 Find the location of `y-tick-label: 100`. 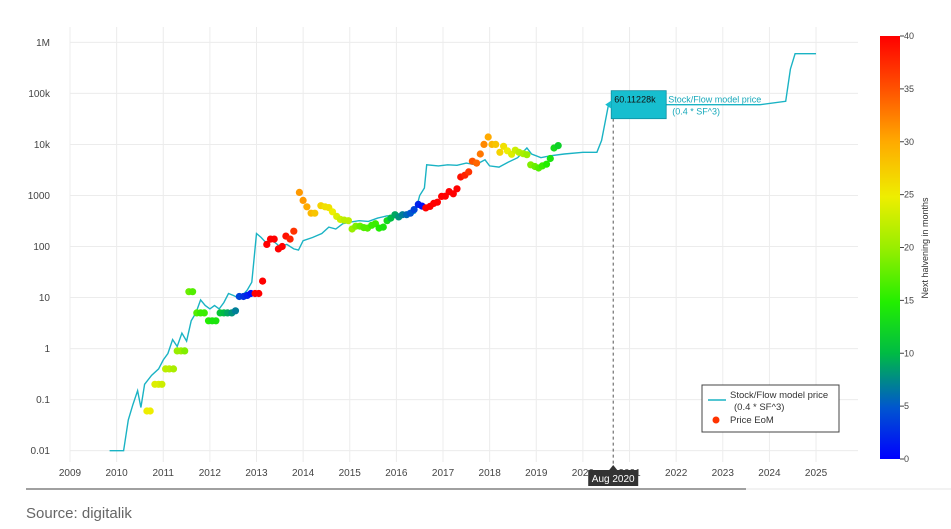

y-tick-label: 100 is located at coordinates (41, 247).